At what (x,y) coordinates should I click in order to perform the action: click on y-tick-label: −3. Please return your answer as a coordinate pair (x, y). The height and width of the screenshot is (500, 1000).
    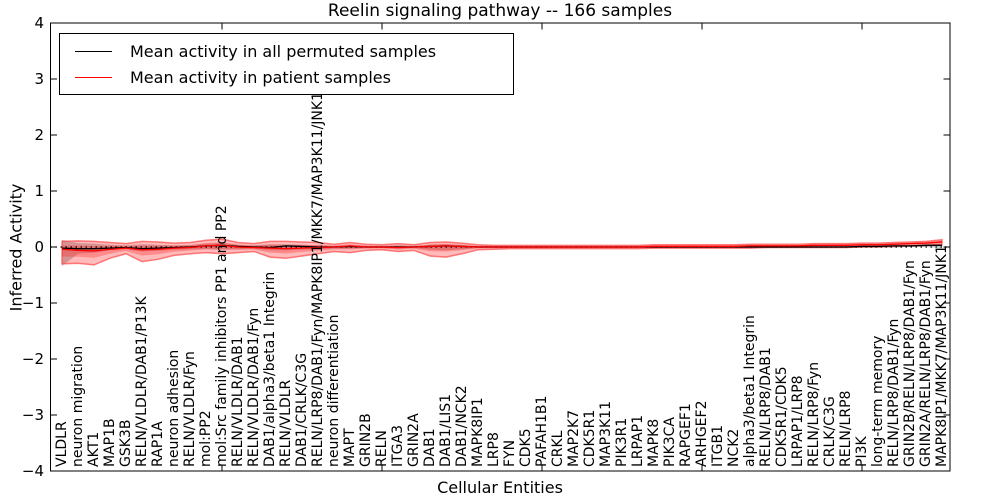
    Looking at the image, I should click on (32, 415).